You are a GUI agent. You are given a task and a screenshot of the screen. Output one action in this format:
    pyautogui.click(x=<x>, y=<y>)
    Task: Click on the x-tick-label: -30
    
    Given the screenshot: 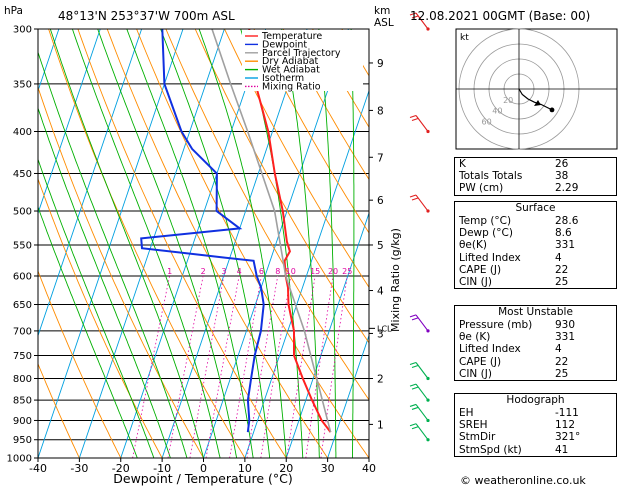 What is the action you would take?
    pyautogui.click(x=79, y=468)
    